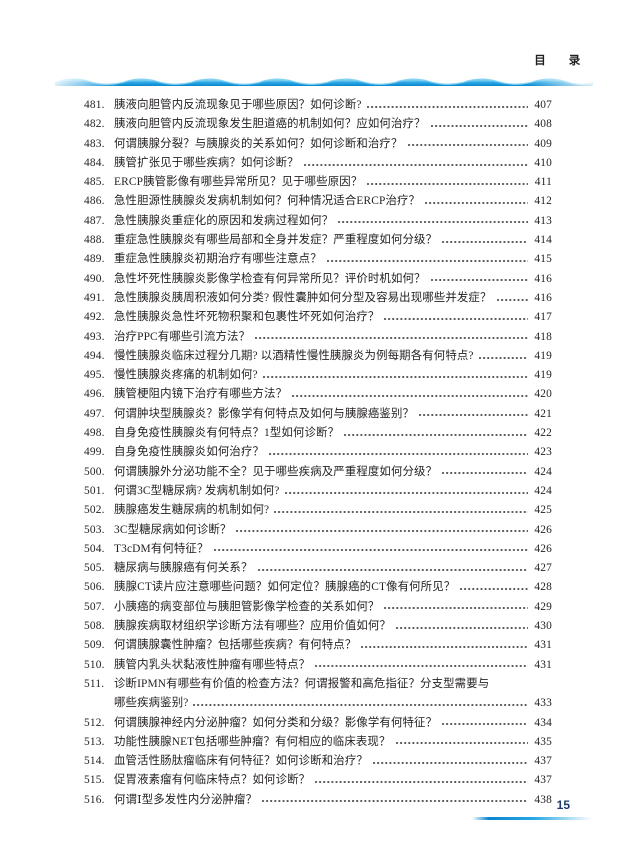 This screenshot has width=618, height=860. I want to click on toc-entry: 512. 何谓胰腺神经内分泌肿瘤？如何分类和分级？影像学有何特征？ 434, so click(309, 723).